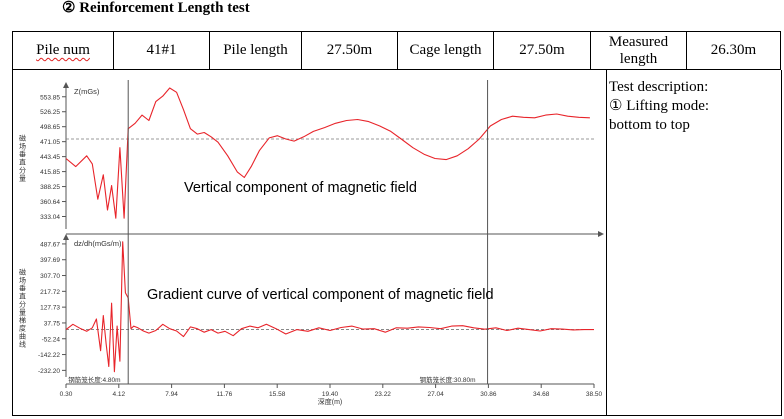  What do you see at coordinates (50, 292) in the screenshot?
I see `bottom-panel-y-tick-label: 217.72` at bounding box center [50, 292].